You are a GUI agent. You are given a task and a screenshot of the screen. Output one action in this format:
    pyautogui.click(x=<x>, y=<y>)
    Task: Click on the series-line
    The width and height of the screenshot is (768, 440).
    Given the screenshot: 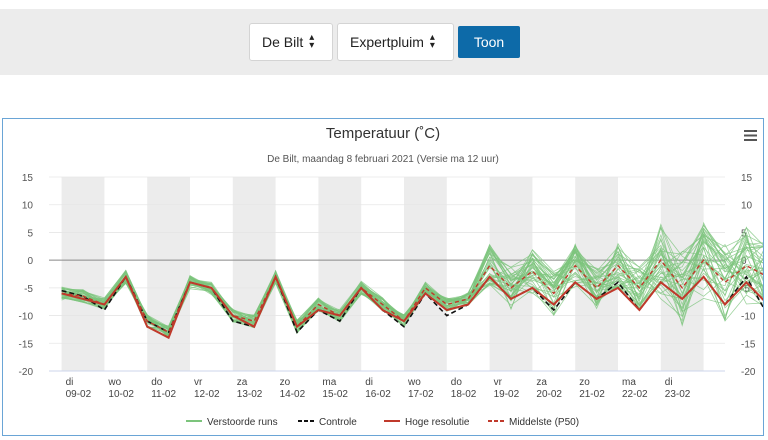 What is the action you would take?
    pyautogui.click(x=414, y=307)
    